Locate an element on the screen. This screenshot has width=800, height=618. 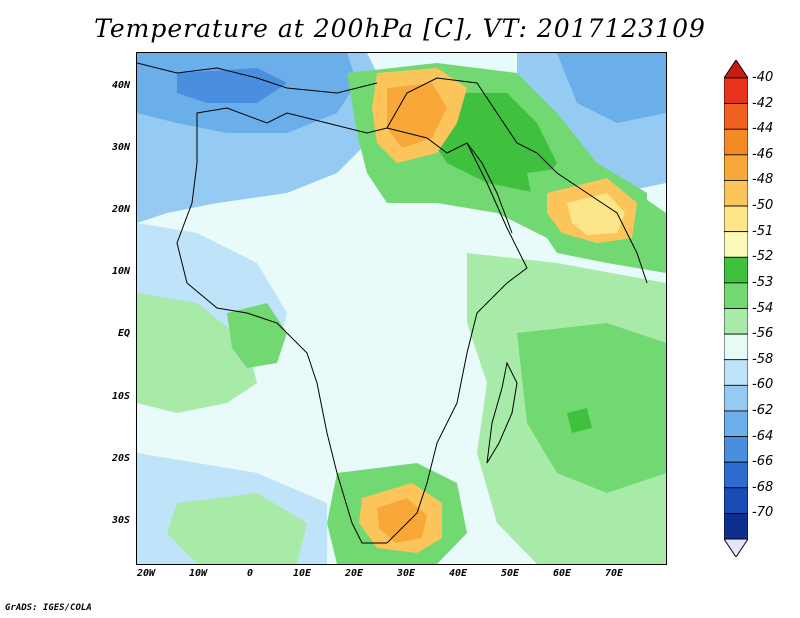
lon-label-40e: 40E is located at coordinates (458, 573).